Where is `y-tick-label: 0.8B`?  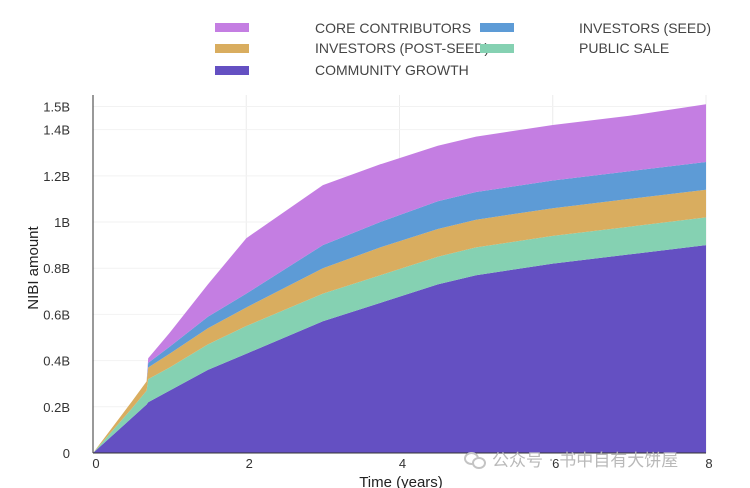 y-tick-label: 0.8B is located at coordinates (56, 268).